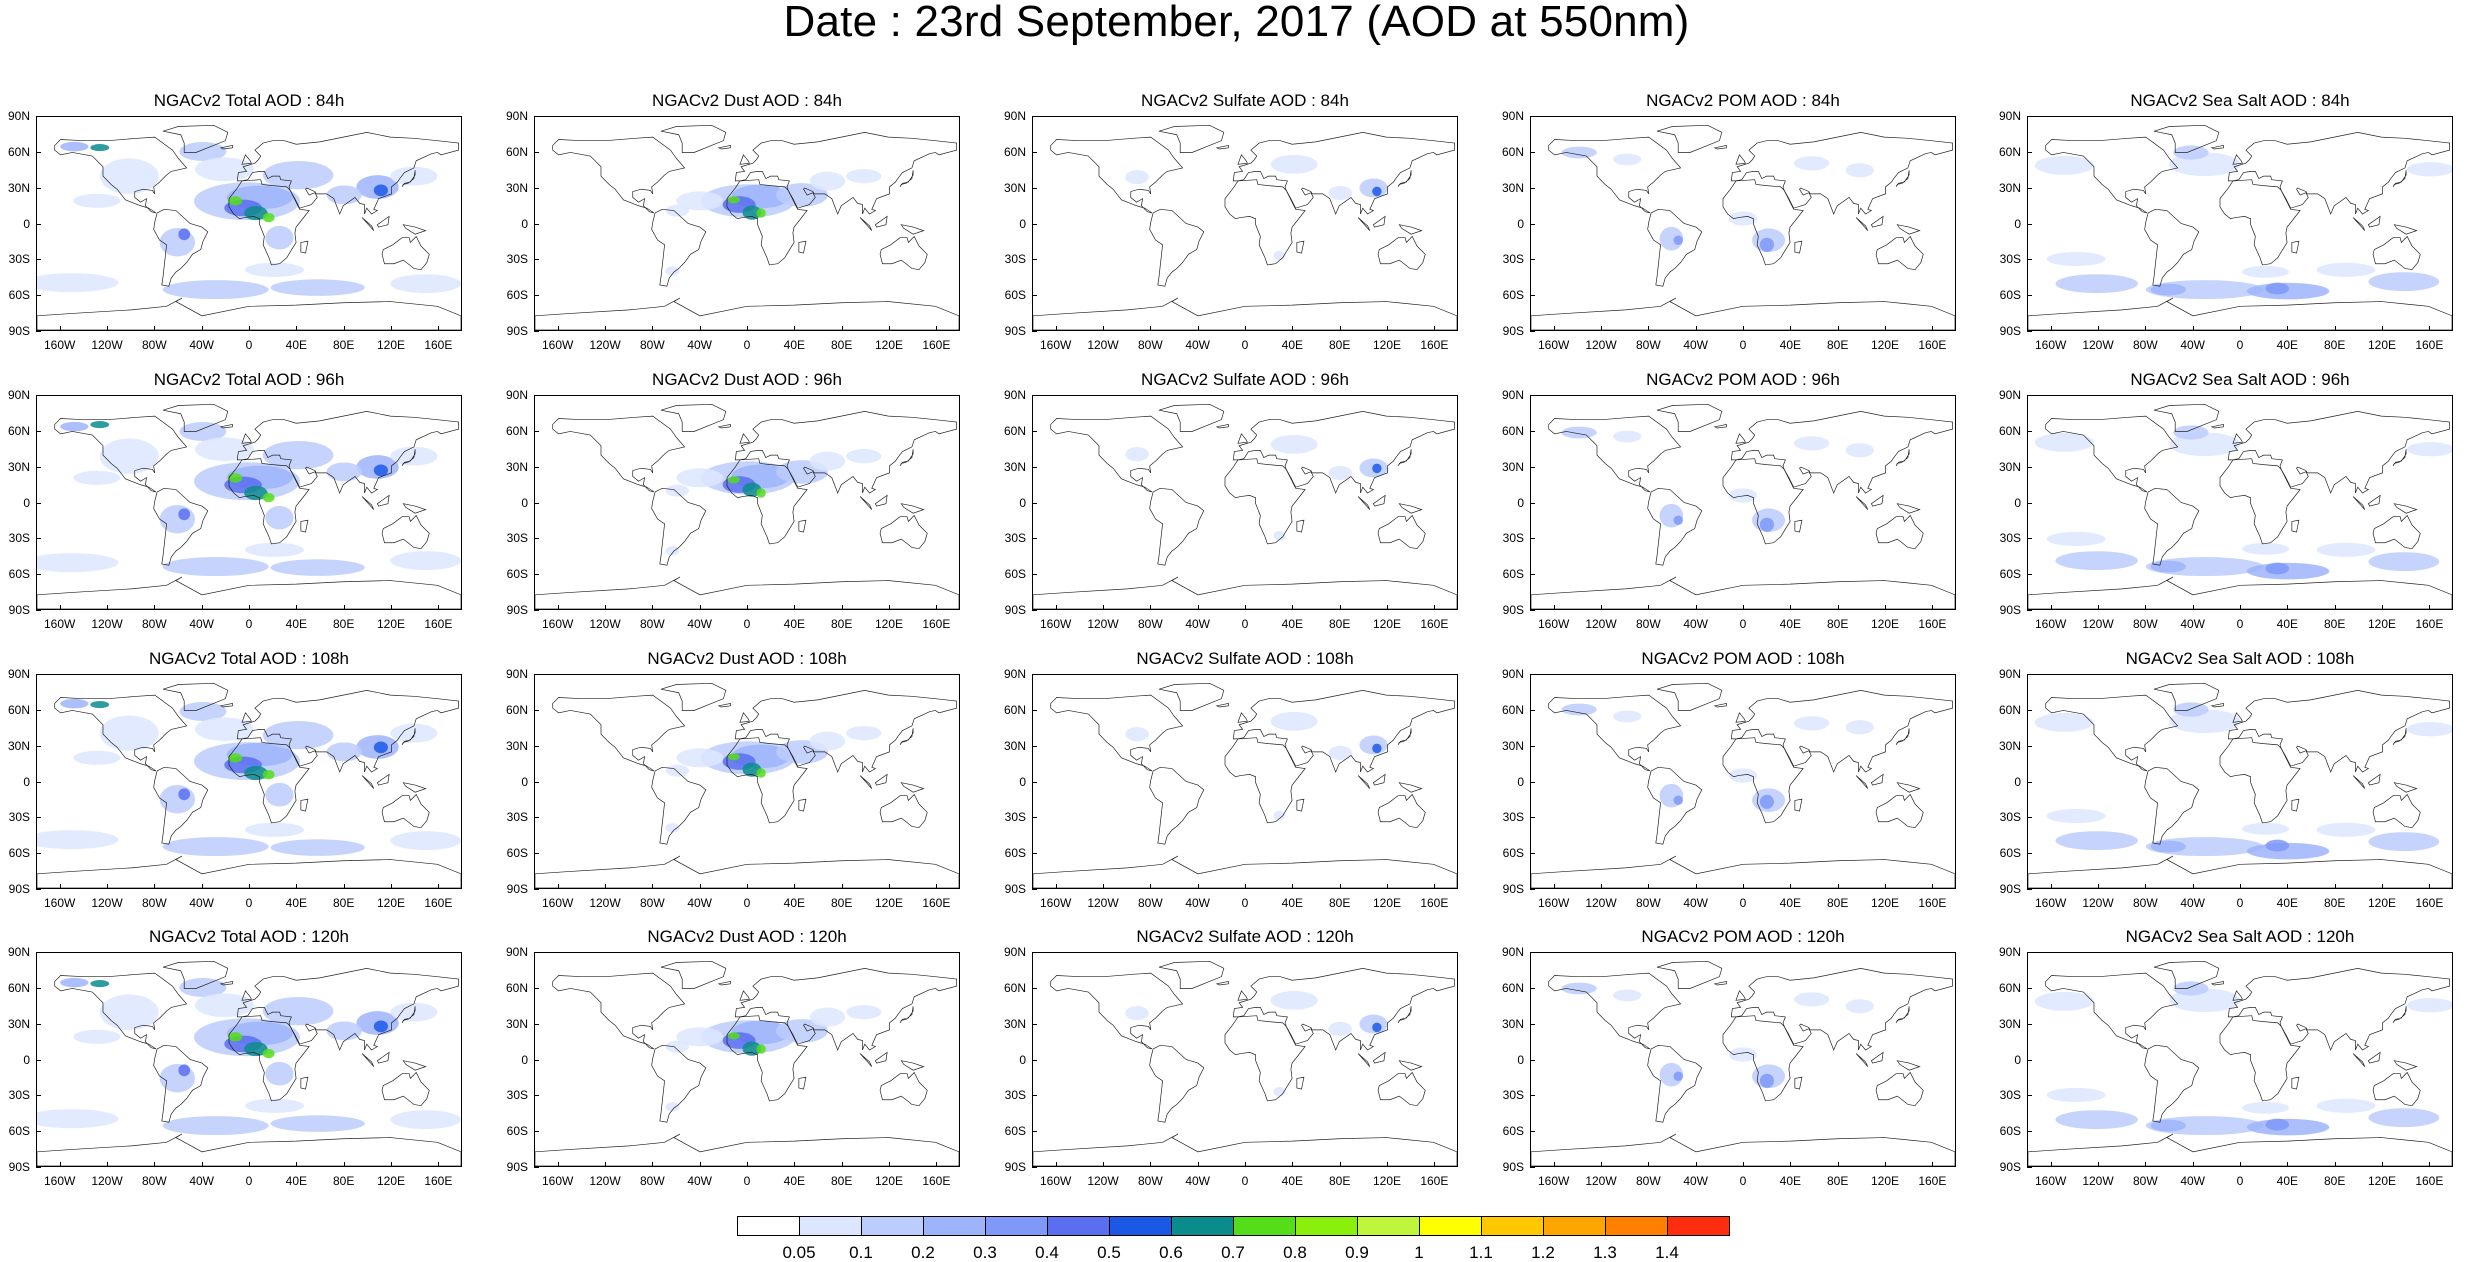 The width and height of the screenshot is (2473, 1262). Describe the element at coordinates (1047, 1252) in the screenshot. I see `colorbar-tick-label: 0.4` at that location.